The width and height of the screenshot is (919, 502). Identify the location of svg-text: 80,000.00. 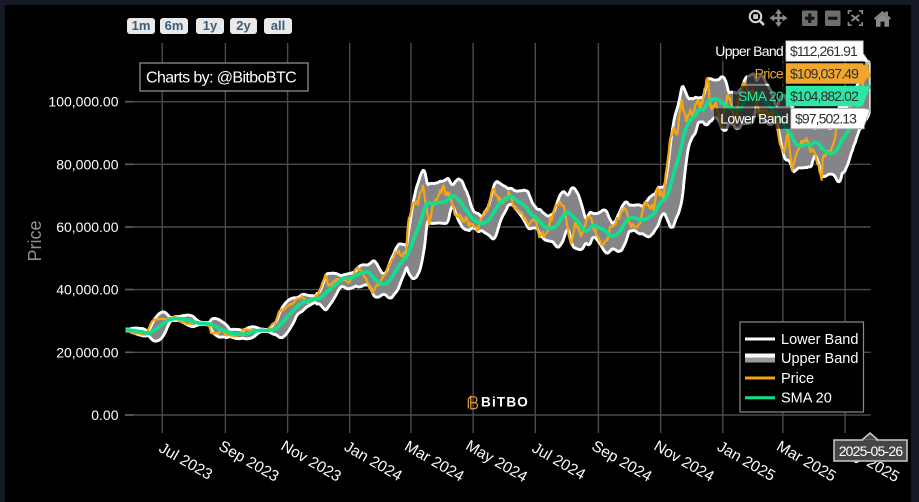
(87, 164).